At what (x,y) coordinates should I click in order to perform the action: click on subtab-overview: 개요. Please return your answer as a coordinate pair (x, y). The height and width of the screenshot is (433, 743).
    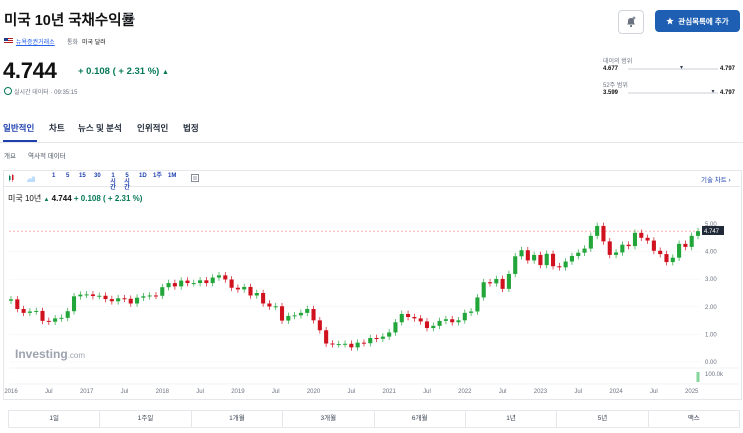
    Looking at the image, I should click on (10, 156).